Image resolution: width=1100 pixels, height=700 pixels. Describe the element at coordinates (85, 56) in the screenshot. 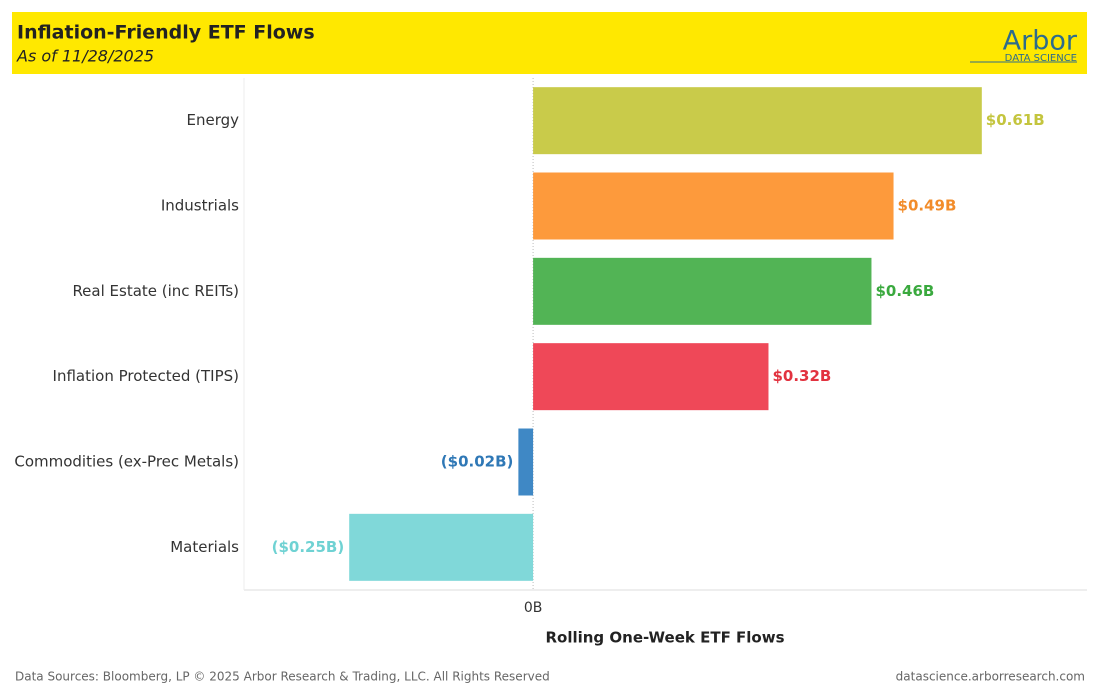

I see `chart-subtitle: As of 11/28/2025` at that location.